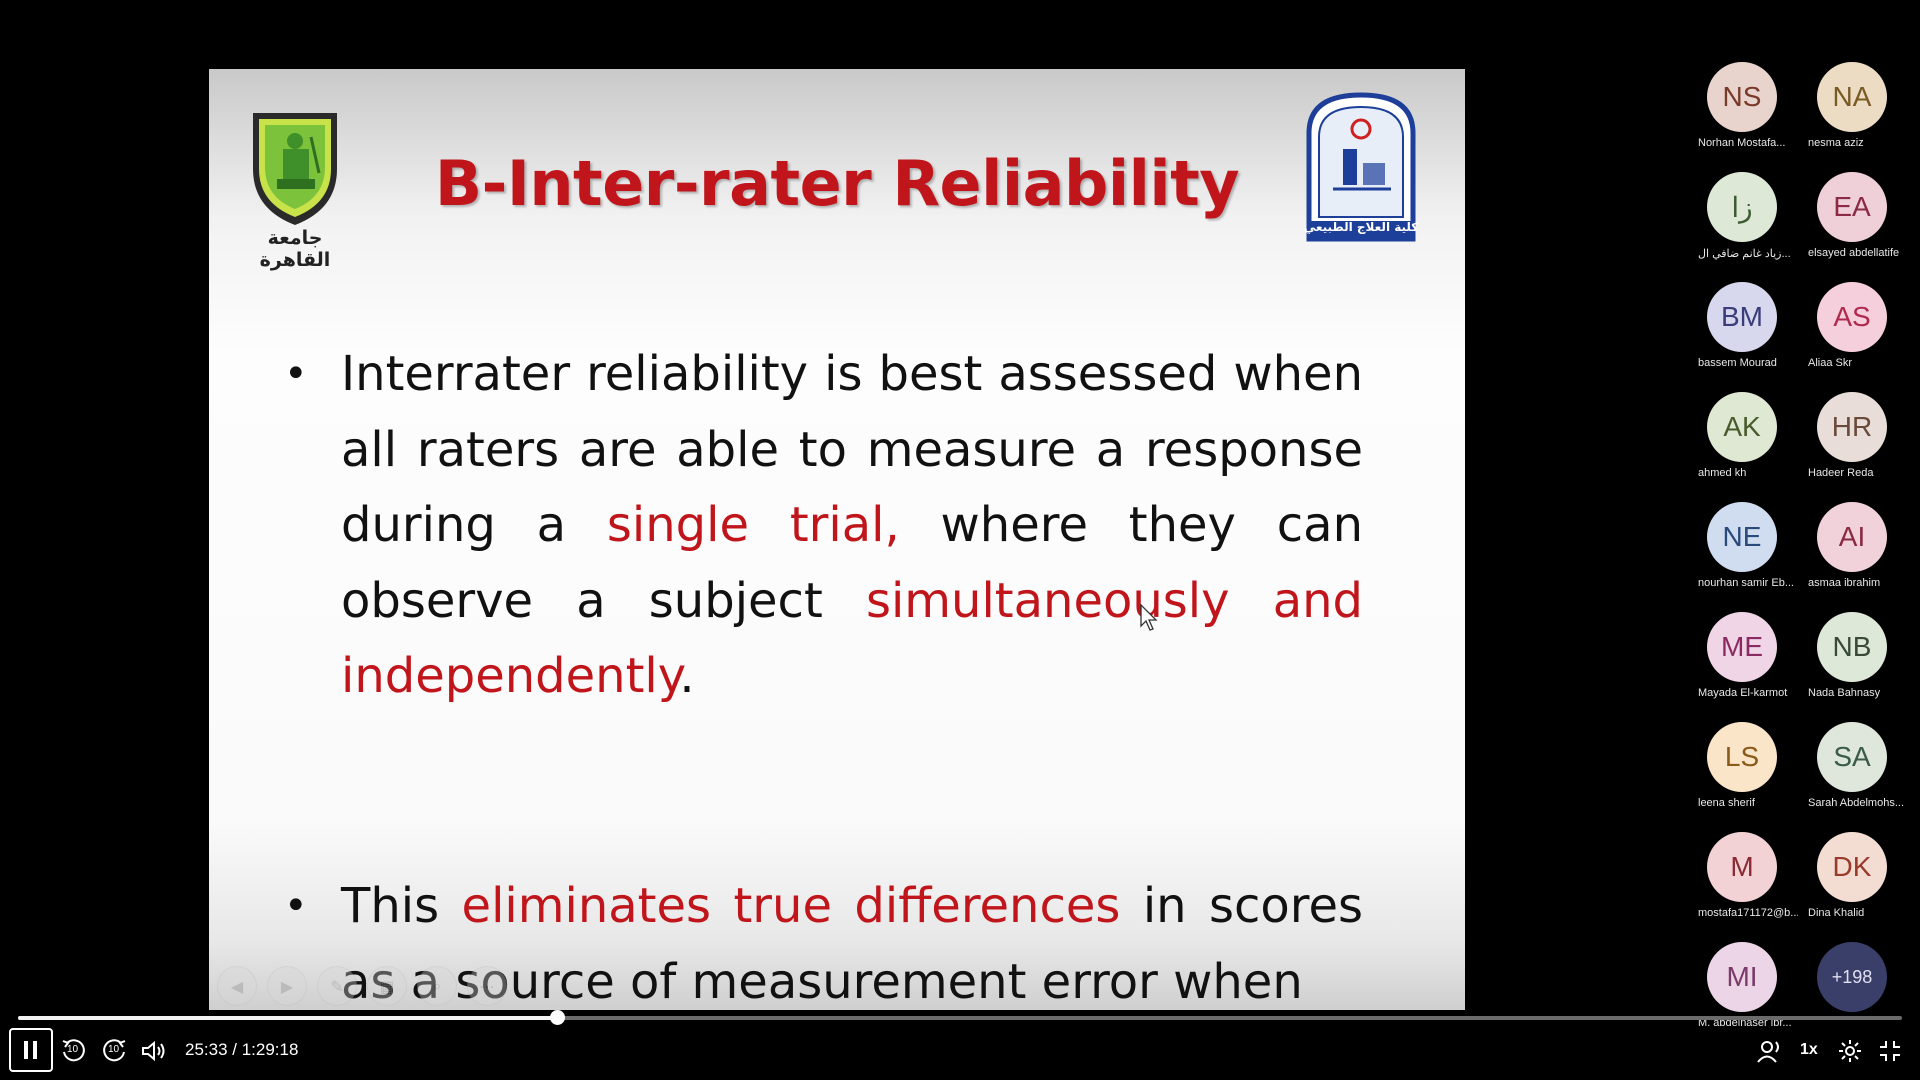 The height and width of the screenshot is (1080, 1920). I want to click on progress-thumb, so click(557, 1017).